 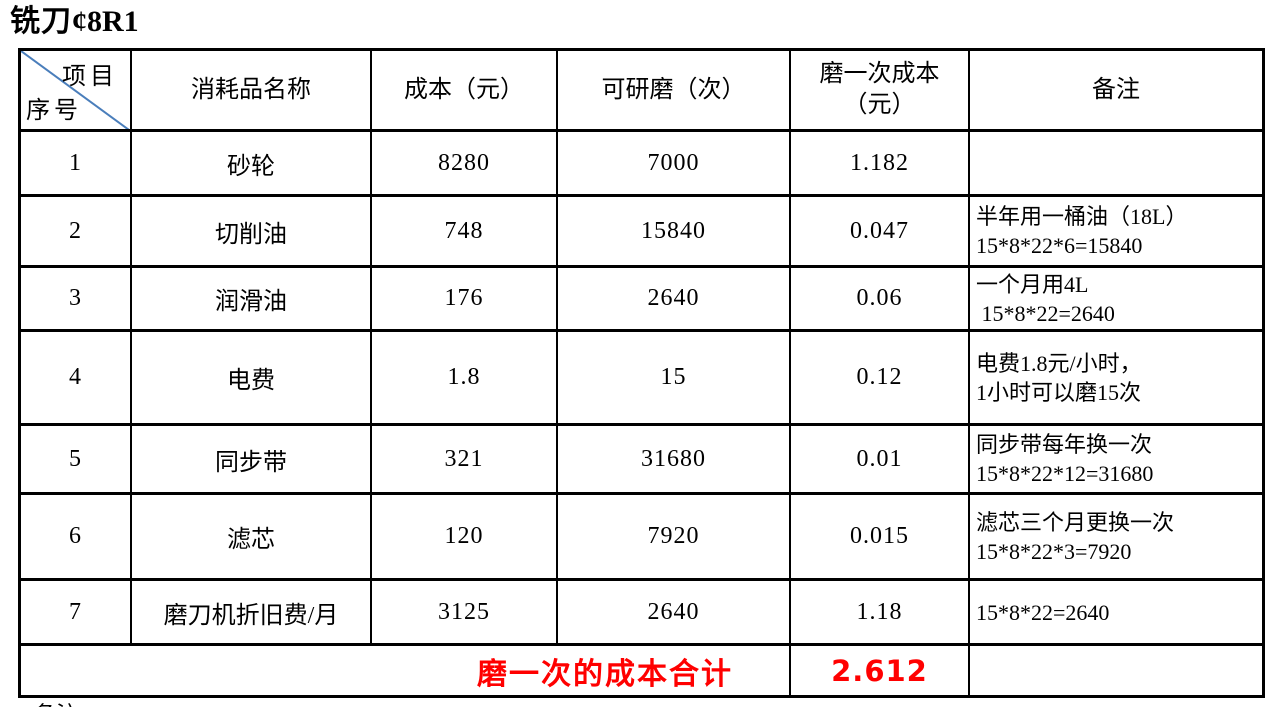 What do you see at coordinates (41, 21) in the screenshot?
I see `page-title-chinese: 铣刀` at bounding box center [41, 21].